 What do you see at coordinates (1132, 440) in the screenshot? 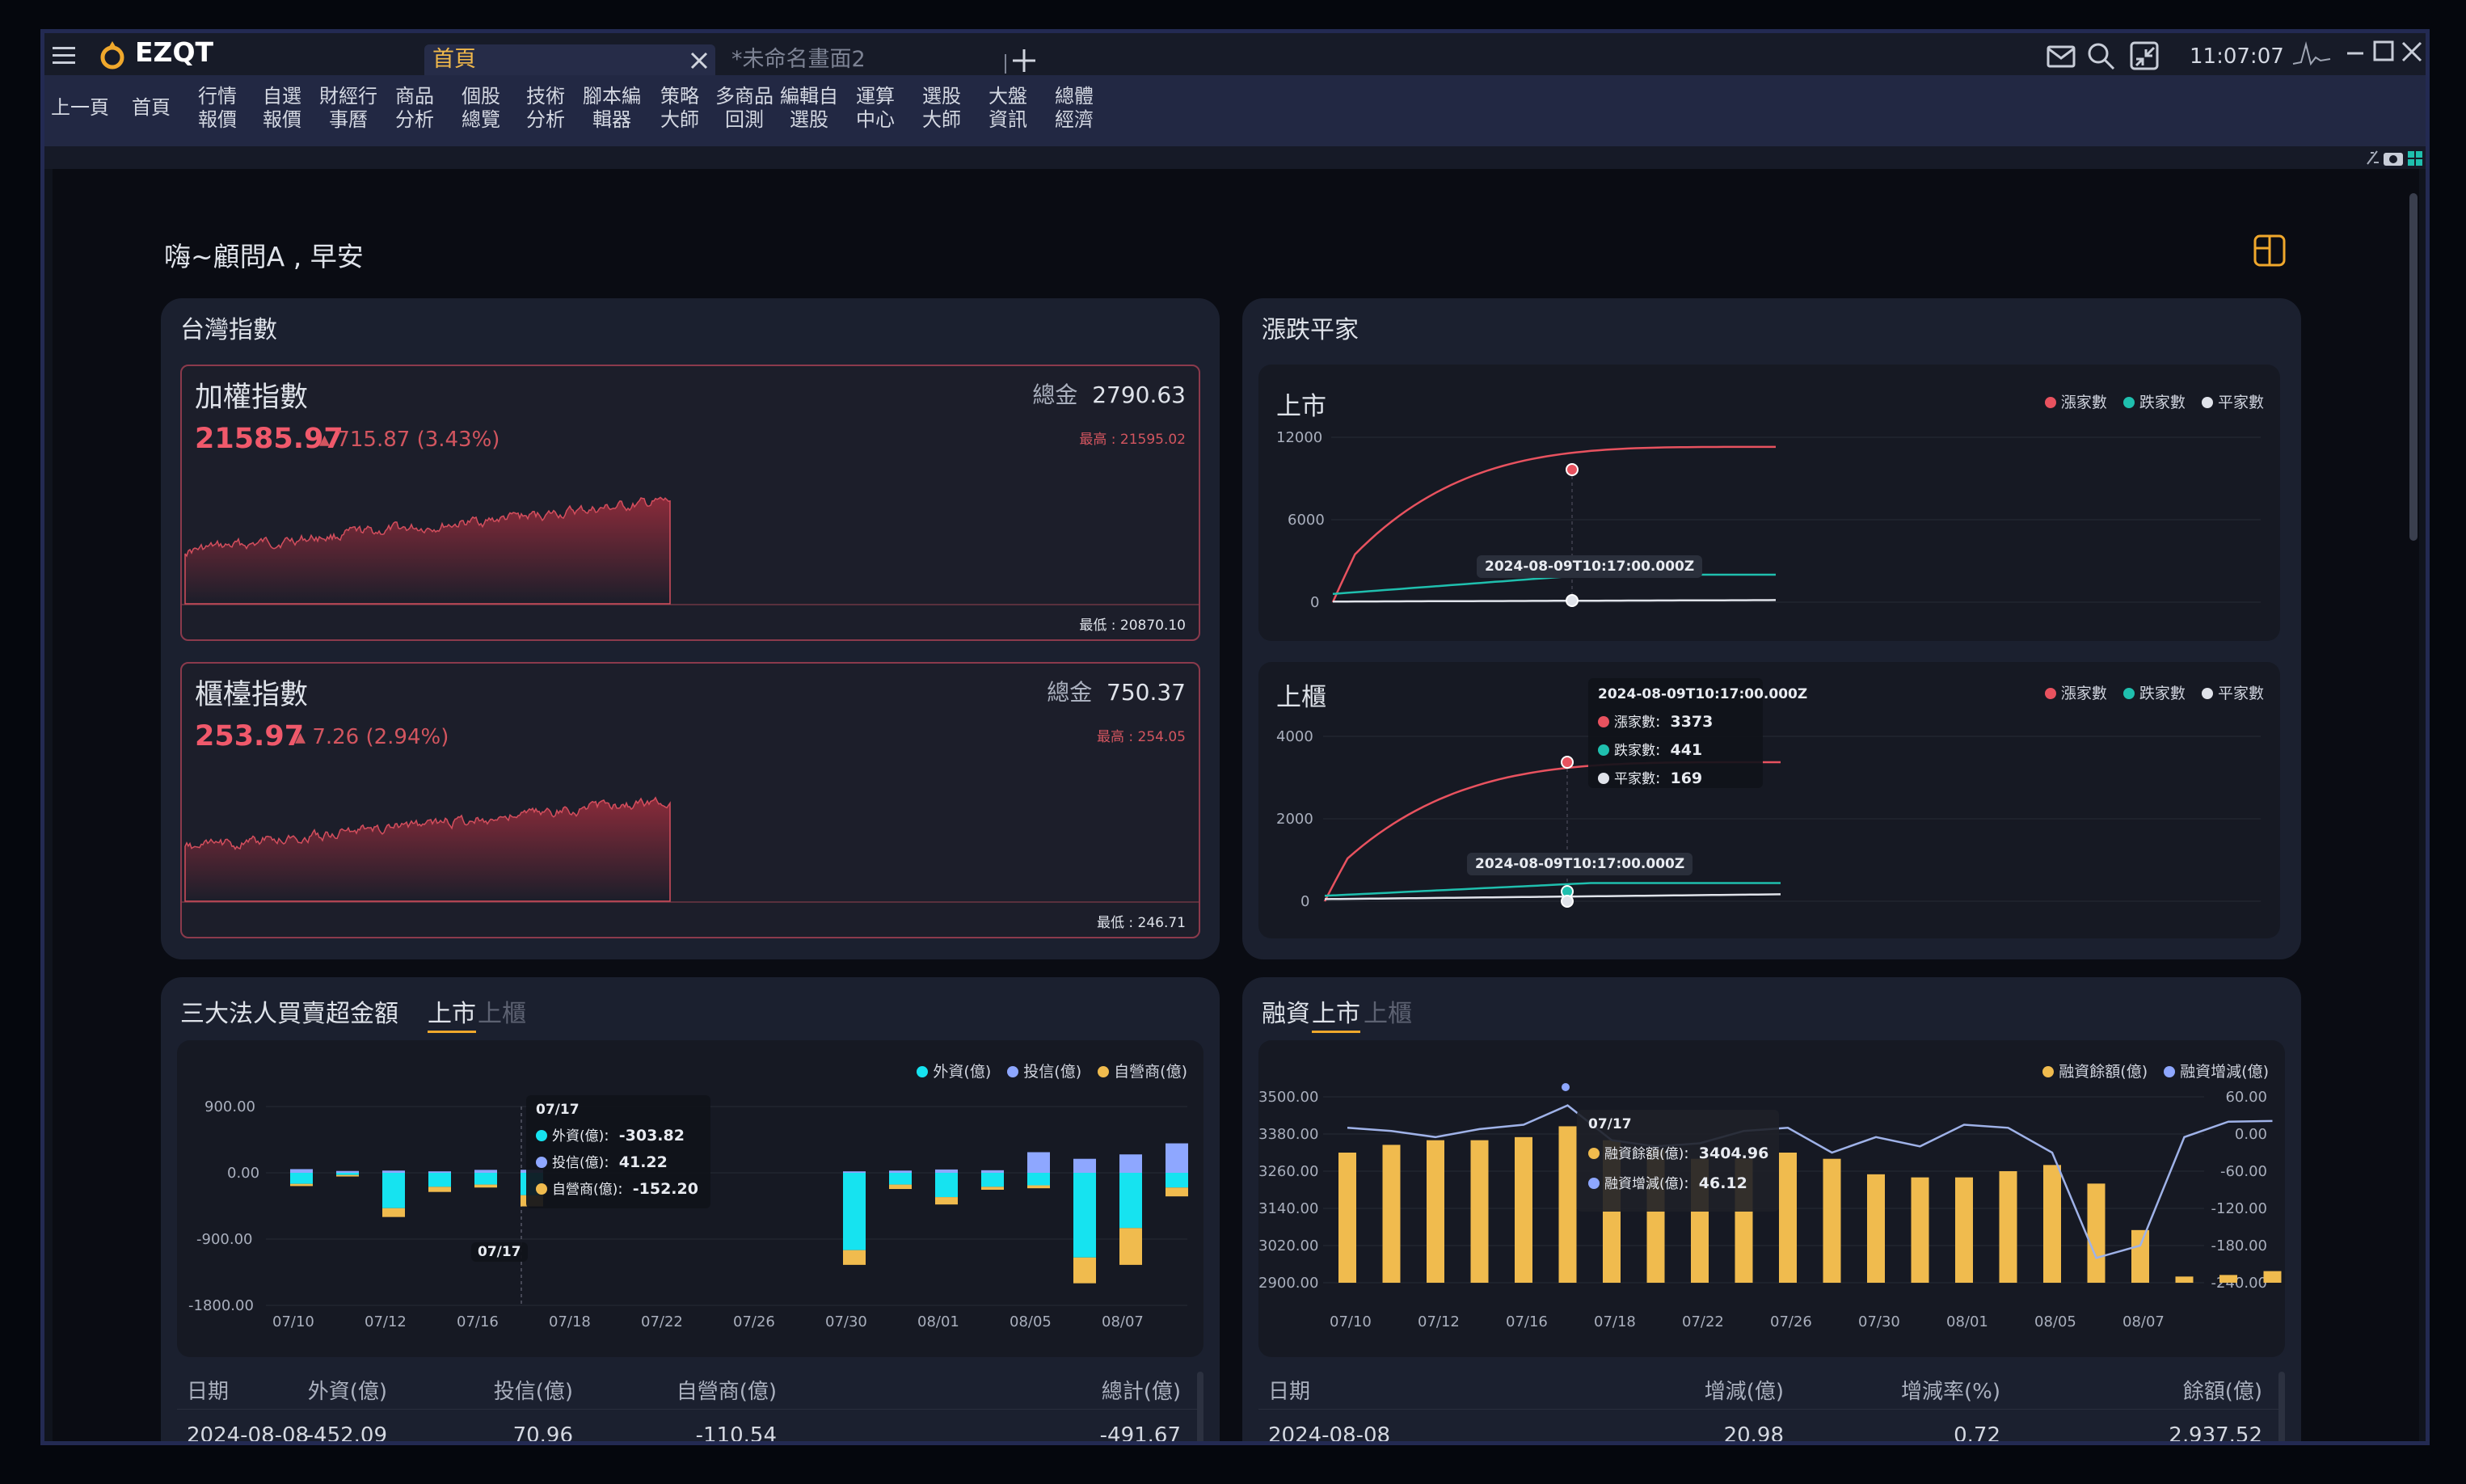
I see `index-high: 最高 : 21595.02` at bounding box center [1132, 440].